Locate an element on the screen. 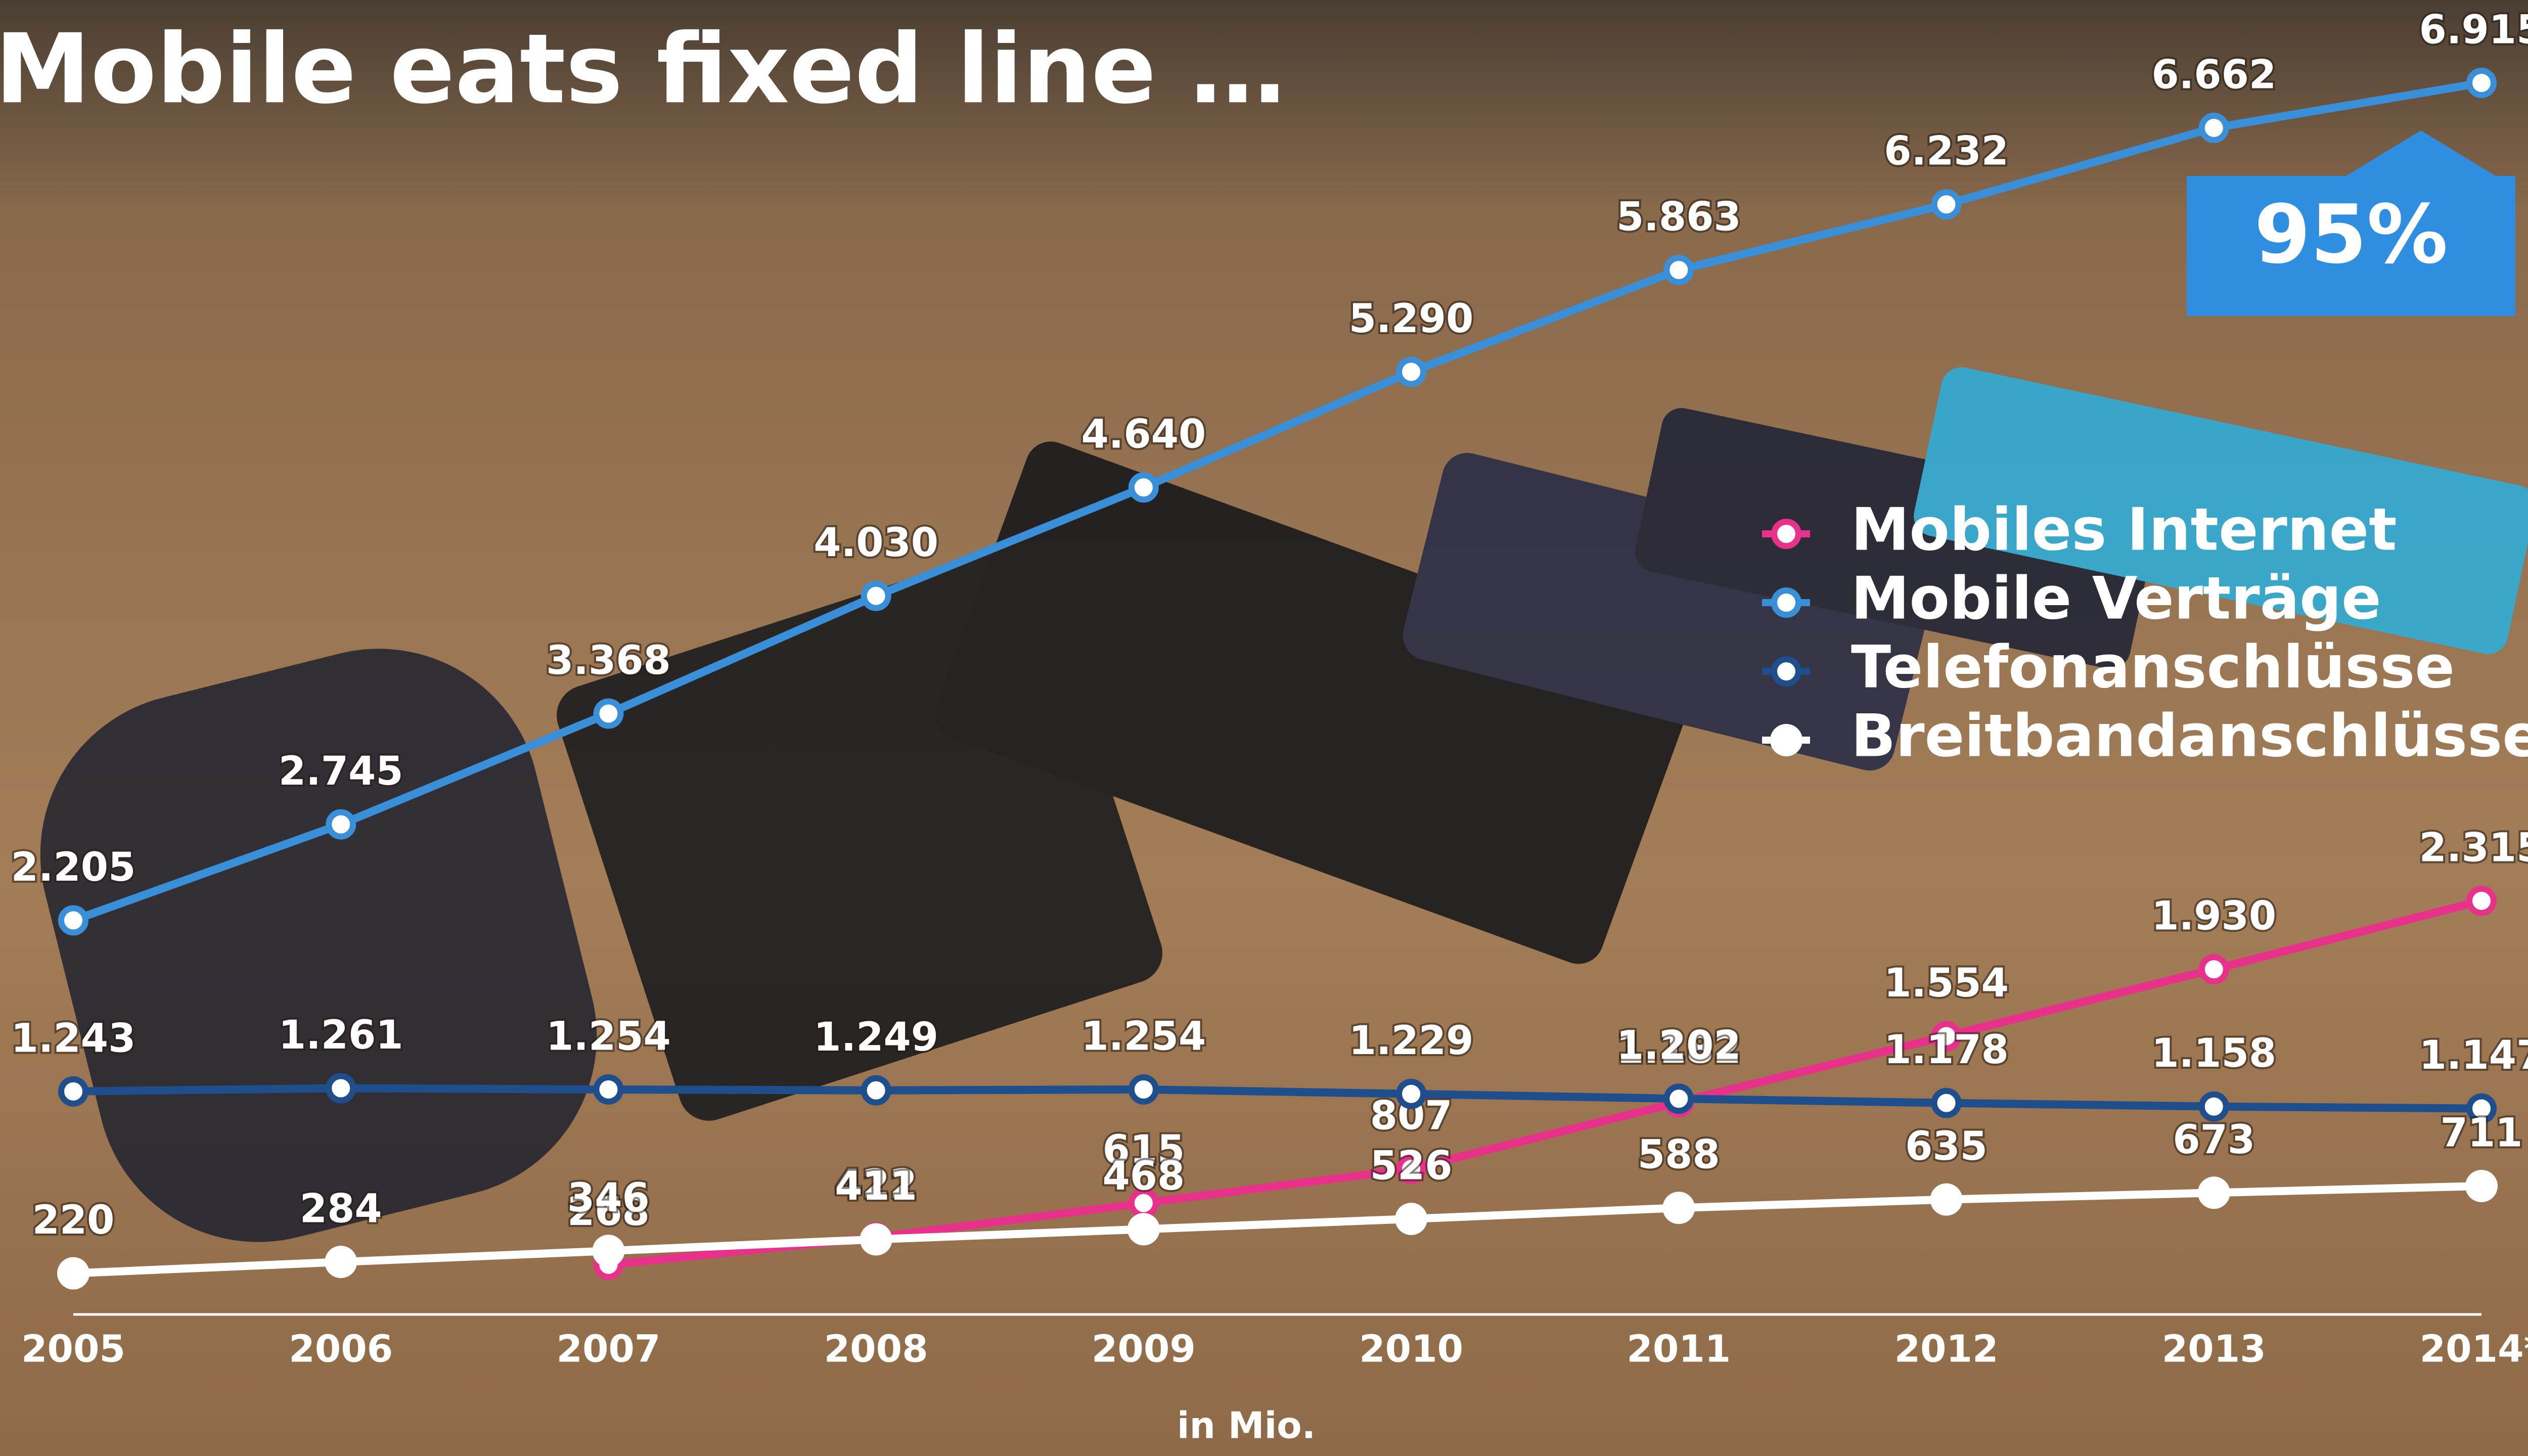 The height and width of the screenshot is (1456, 2528). x-tick-label: 2010 is located at coordinates (1411, 1349).